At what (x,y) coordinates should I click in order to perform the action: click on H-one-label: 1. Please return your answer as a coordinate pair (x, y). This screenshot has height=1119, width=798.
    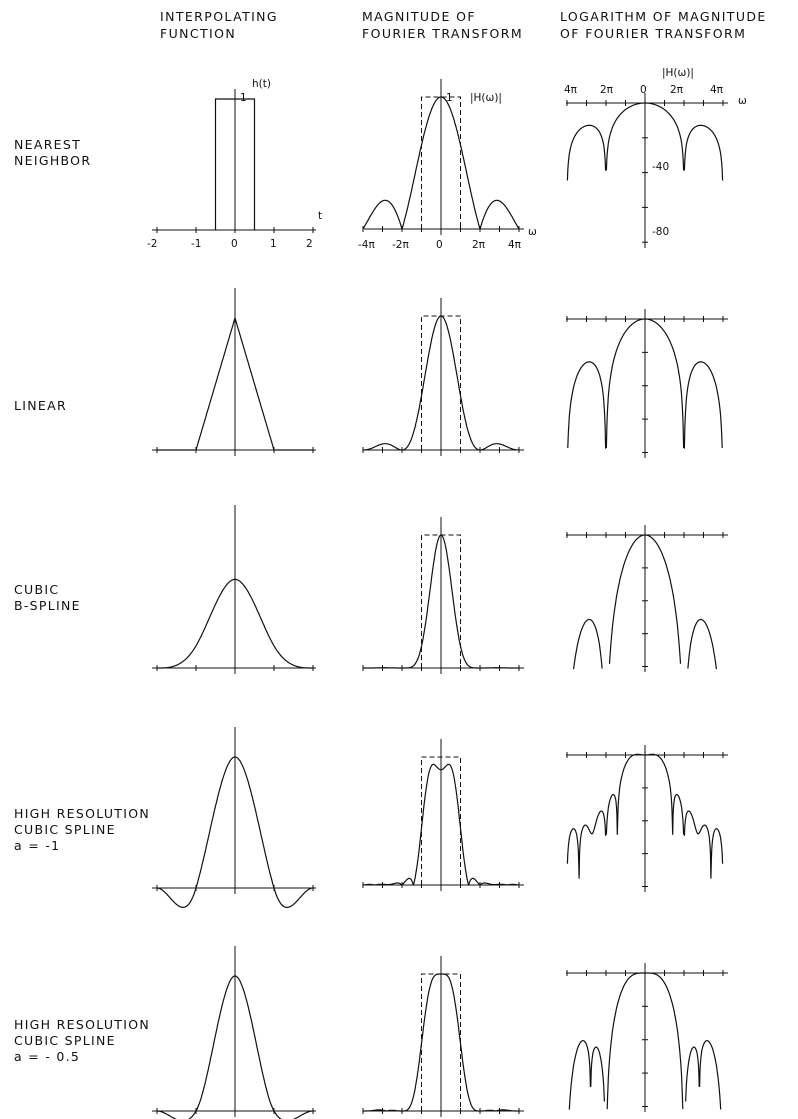
    Looking at the image, I should click on (449, 98).